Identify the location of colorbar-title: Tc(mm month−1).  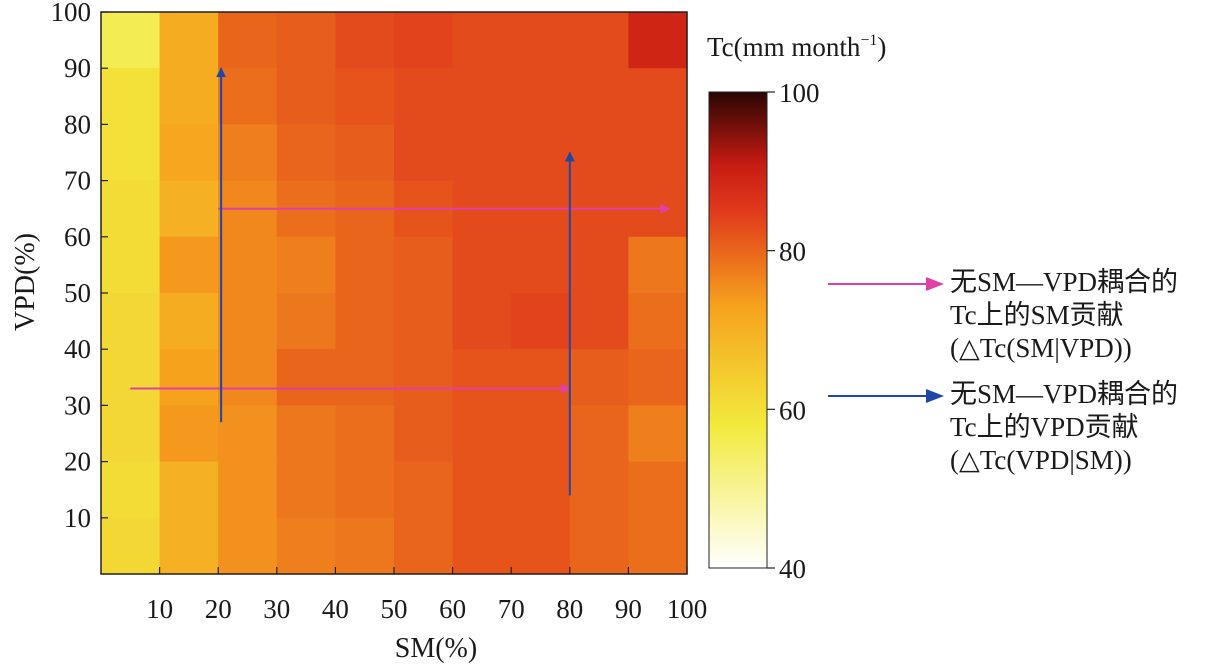
(796, 47).